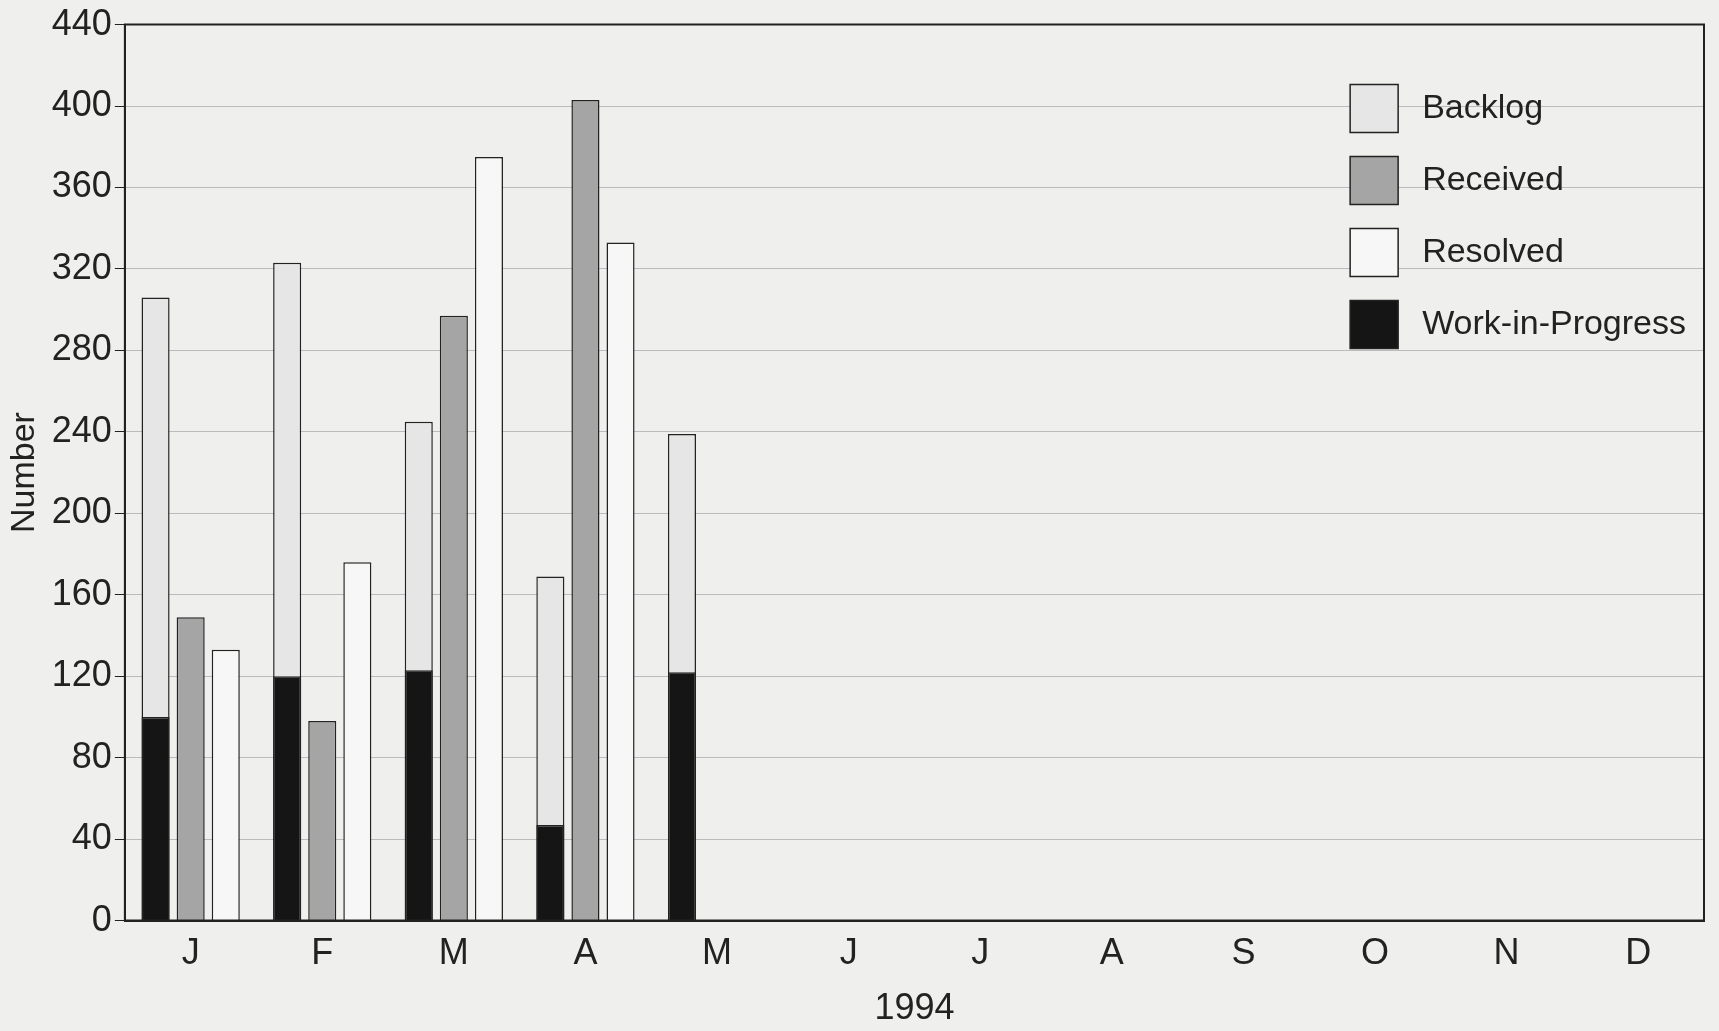  Describe the element at coordinates (1638, 952) in the screenshot. I see `x-tick-label: D` at that location.